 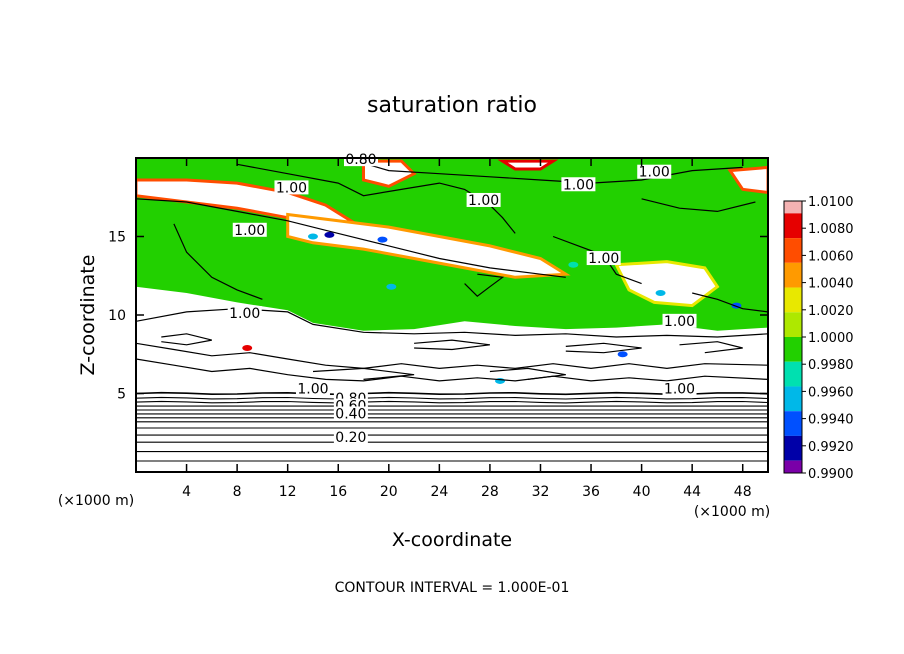 I want to click on contour-label-13: 0.40, so click(x=350, y=414).